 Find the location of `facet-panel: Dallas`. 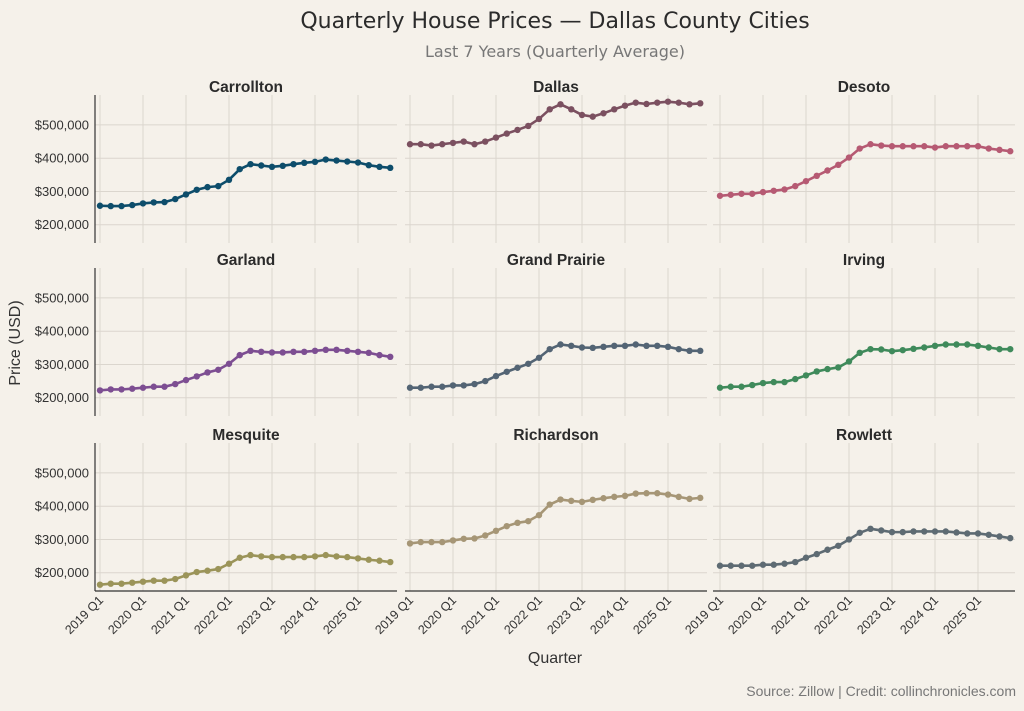

facet-panel: Dallas is located at coordinates (556, 161).